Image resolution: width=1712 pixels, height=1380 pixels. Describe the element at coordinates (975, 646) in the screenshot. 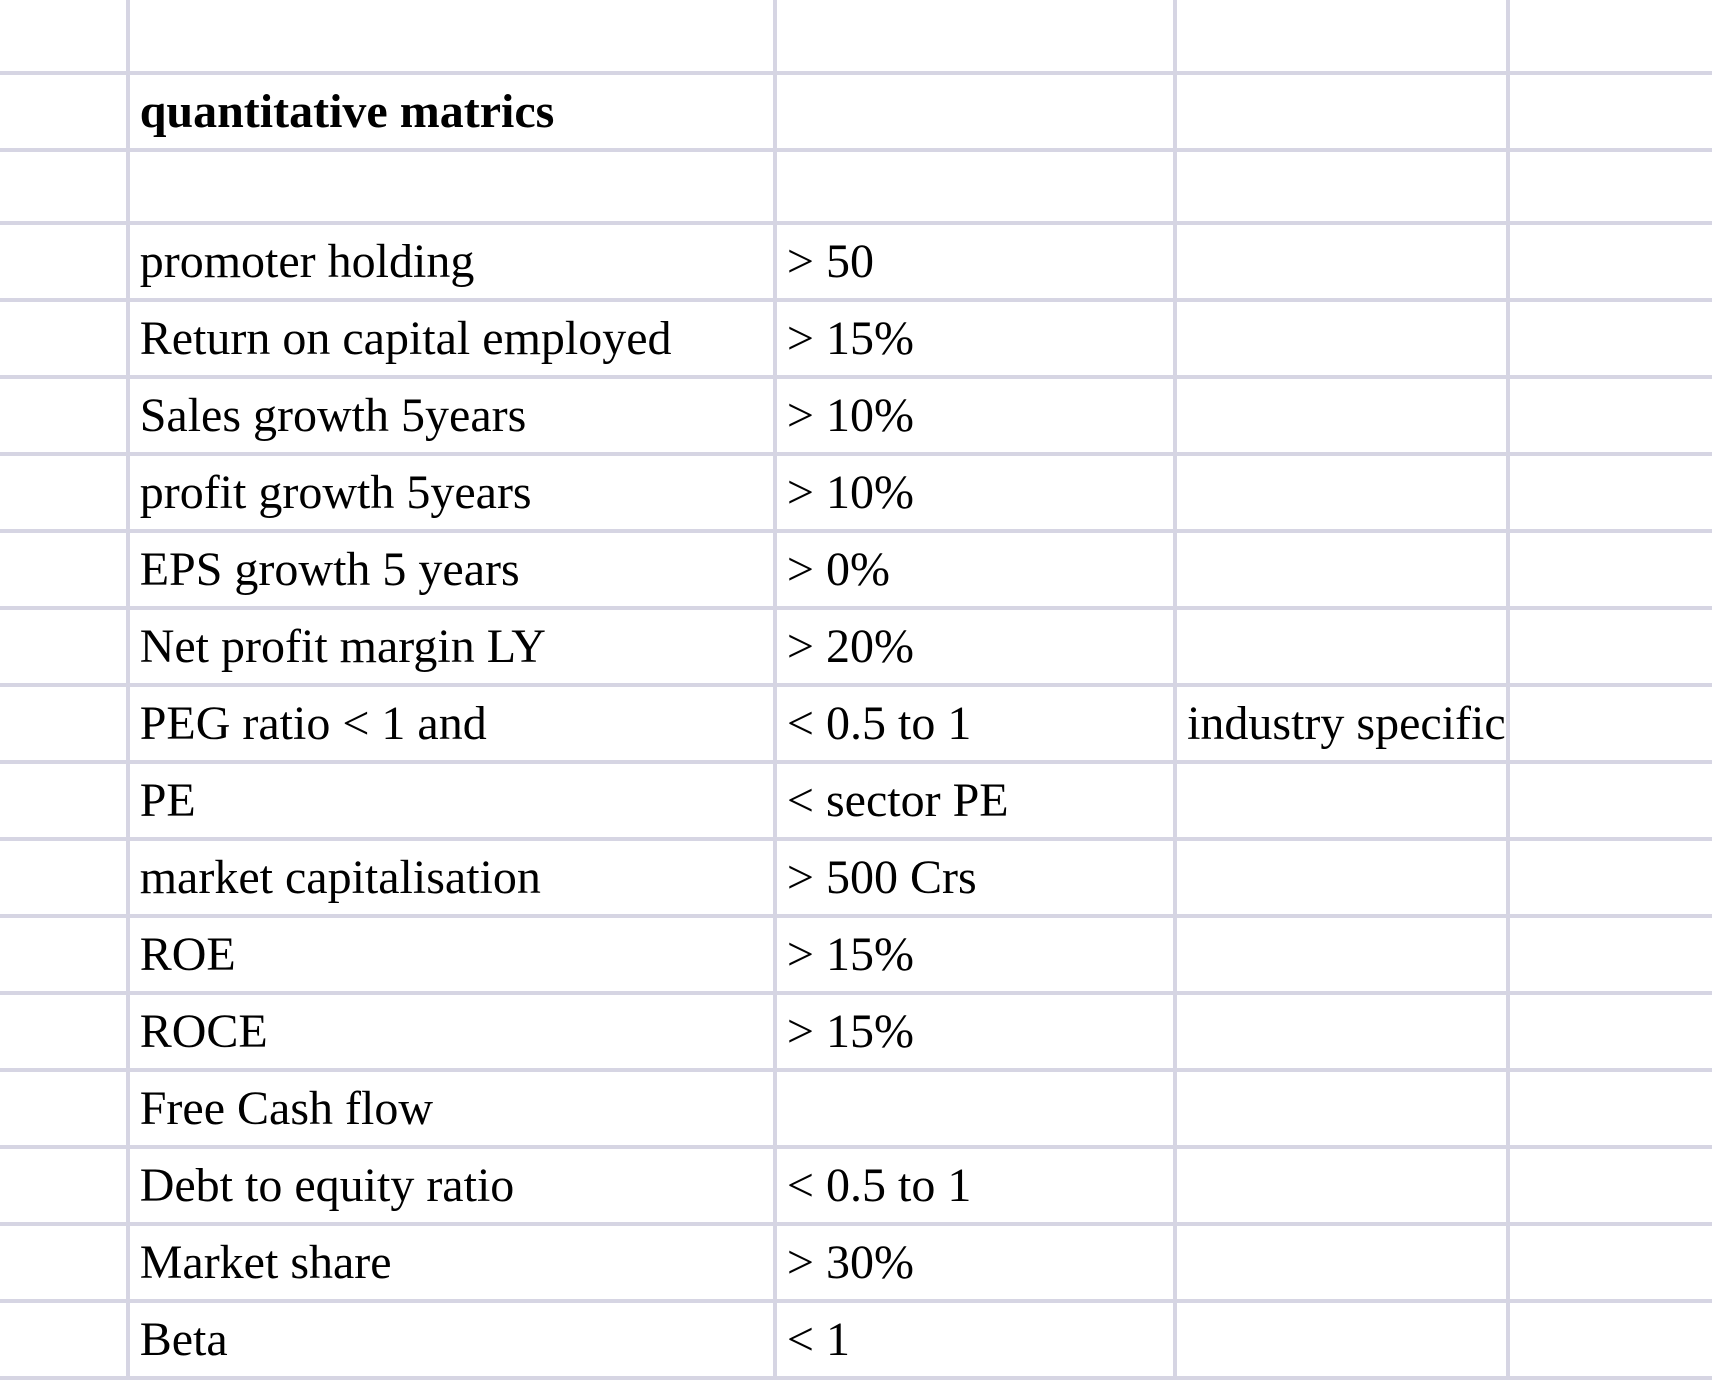

I see `metric-criteria-cell: > 20%` at that location.